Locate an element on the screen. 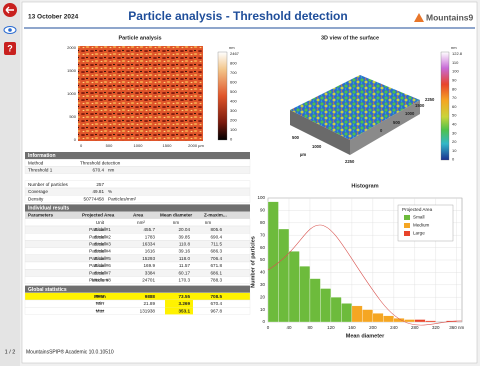  y-tick-label: 100 is located at coordinates (261, 197).